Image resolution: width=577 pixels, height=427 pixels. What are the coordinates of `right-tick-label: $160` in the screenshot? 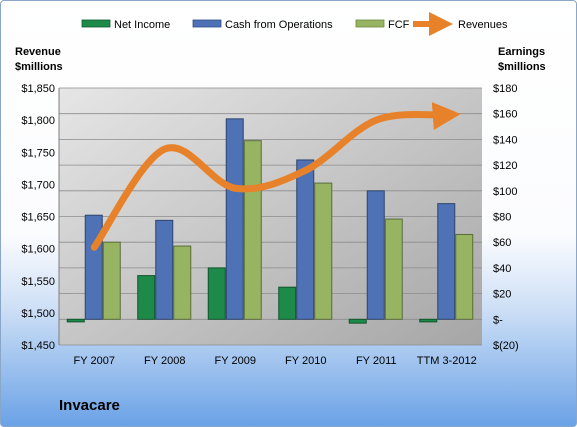 It's located at (505, 115).